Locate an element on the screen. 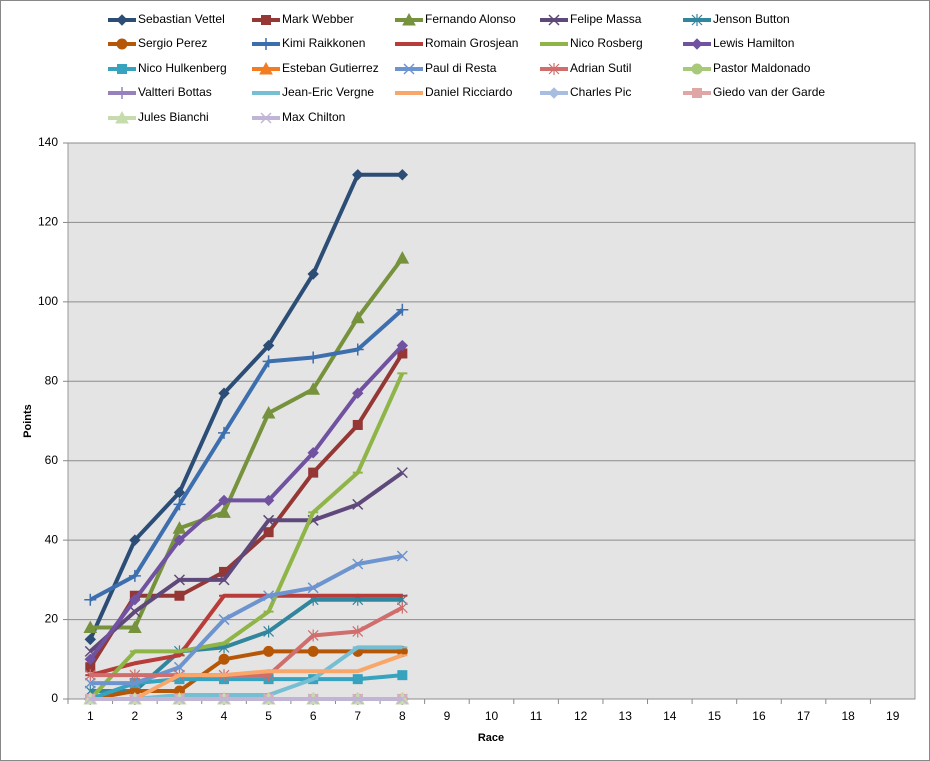  legend-label: Lewis Hamilton is located at coordinates (753, 43).